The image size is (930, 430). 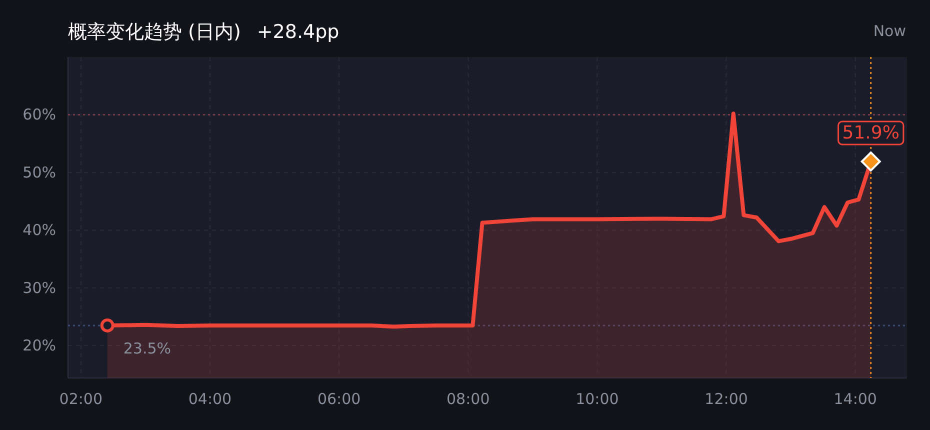 What do you see at coordinates (81, 399) in the screenshot?
I see `x-tick-label: 02:00` at bounding box center [81, 399].